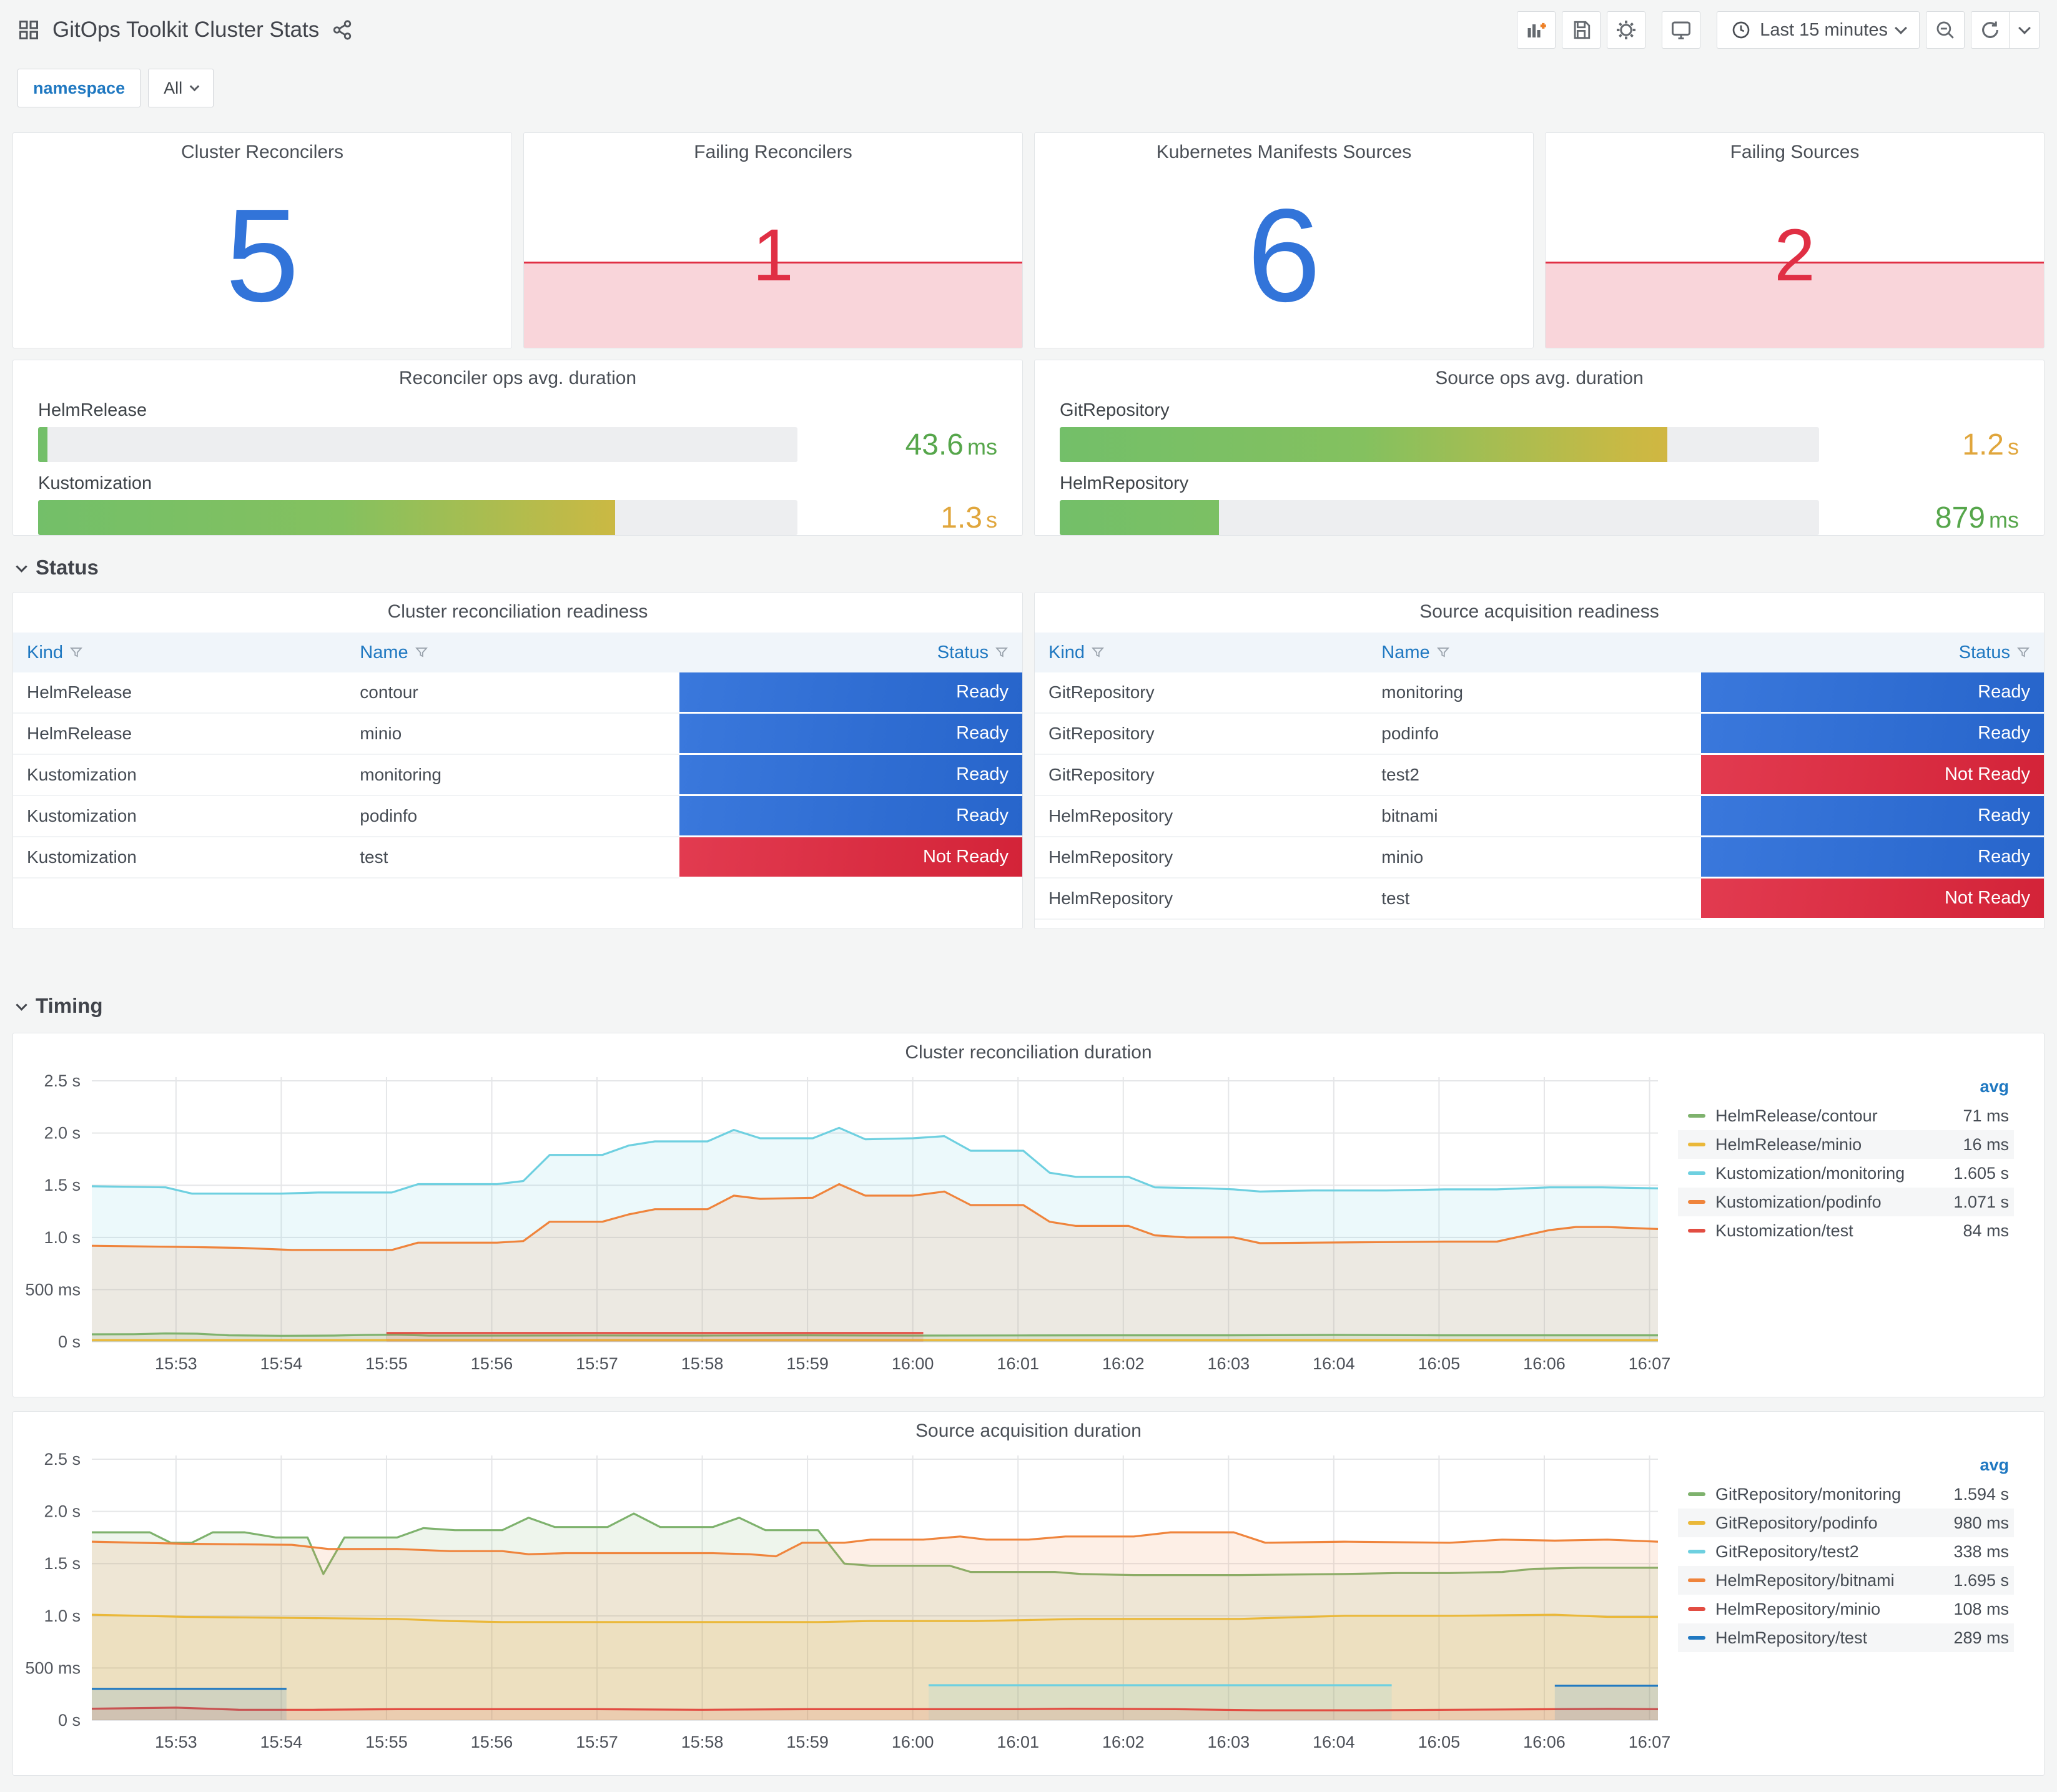 The image size is (2057, 1792). What do you see at coordinates (1991, 30) in the screenshot?
I see `refresh-button` at bounding box center [1991, 30].